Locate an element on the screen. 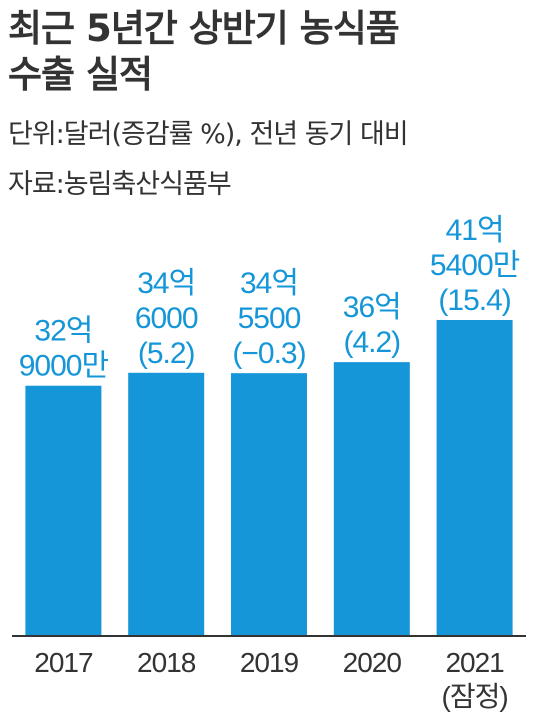  chart-title: 최근 5년간 상반기 농식품 수출 실적 is located at coordinates (268, 52).